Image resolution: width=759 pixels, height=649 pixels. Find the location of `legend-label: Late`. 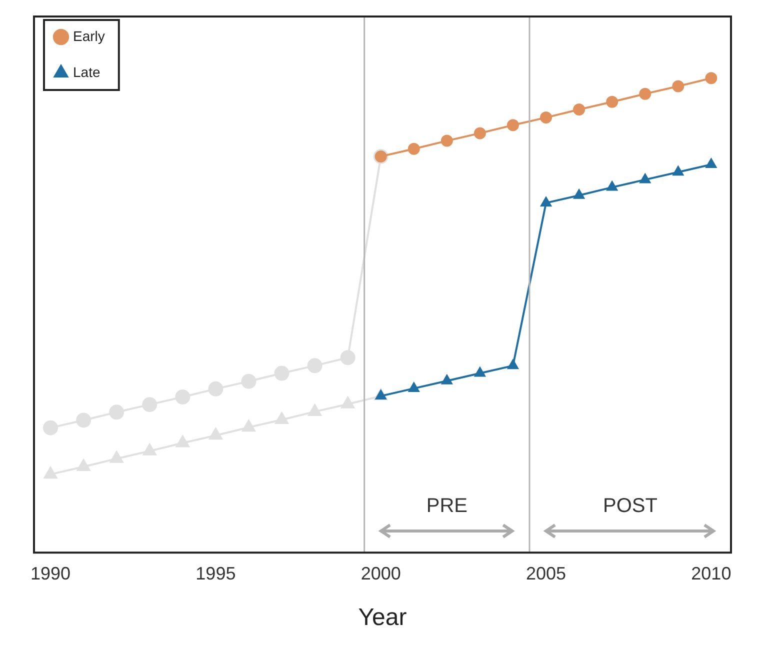

legend-label: Late is located at coordinates (86, 72).